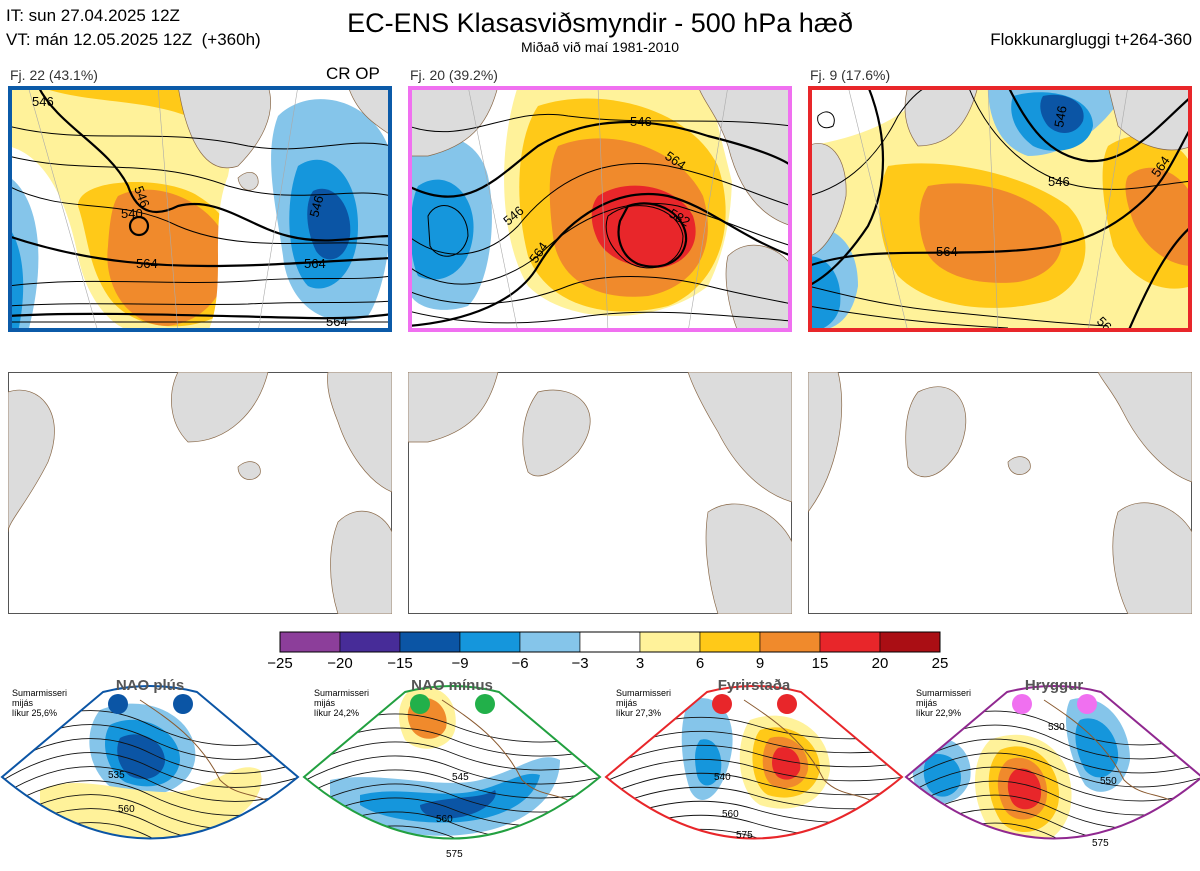 The width and height of the screenshot is (1200, 871). Describe the element at coordinates (641, 121) in the screenshot. I see `cluster-2-contour-label: 546` at that location.